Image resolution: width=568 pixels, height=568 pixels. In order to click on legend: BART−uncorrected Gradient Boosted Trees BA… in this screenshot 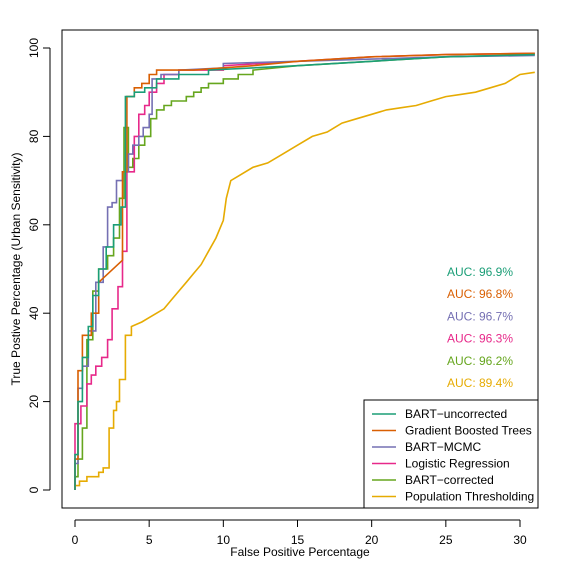, I will do `click(451, 454)`.